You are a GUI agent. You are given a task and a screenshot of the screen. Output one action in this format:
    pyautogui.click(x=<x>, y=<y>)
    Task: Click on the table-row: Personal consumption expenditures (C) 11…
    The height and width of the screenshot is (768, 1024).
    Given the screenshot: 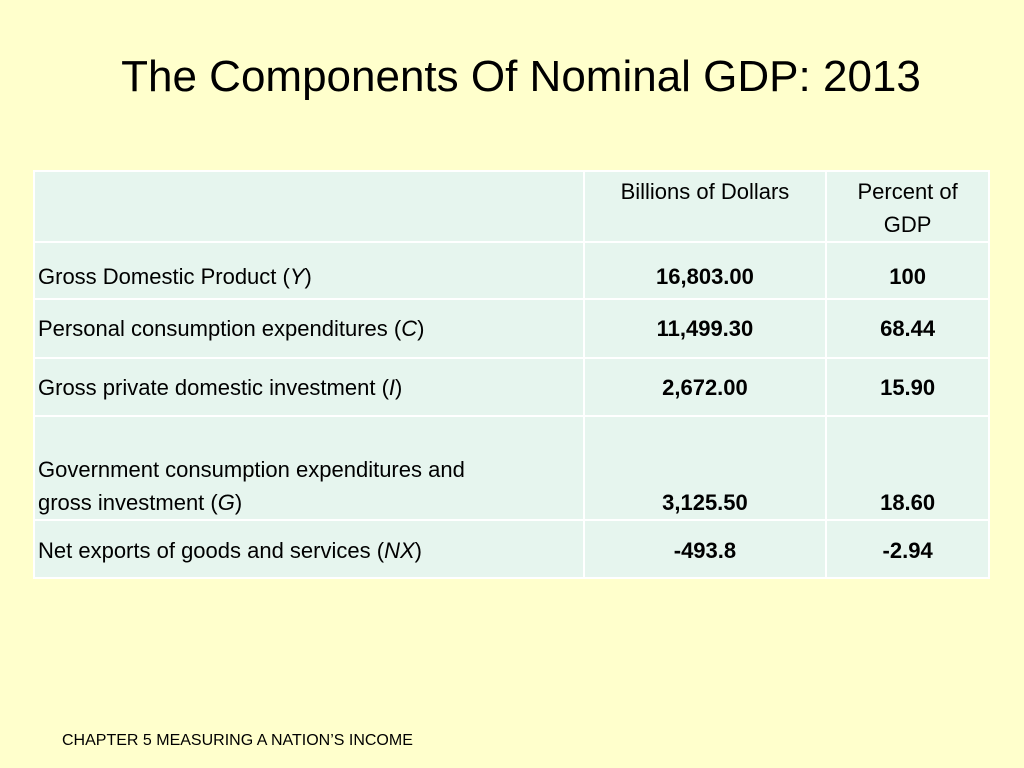 What is the action you would take?
    pyautogui.click(x=511, y=328)
    